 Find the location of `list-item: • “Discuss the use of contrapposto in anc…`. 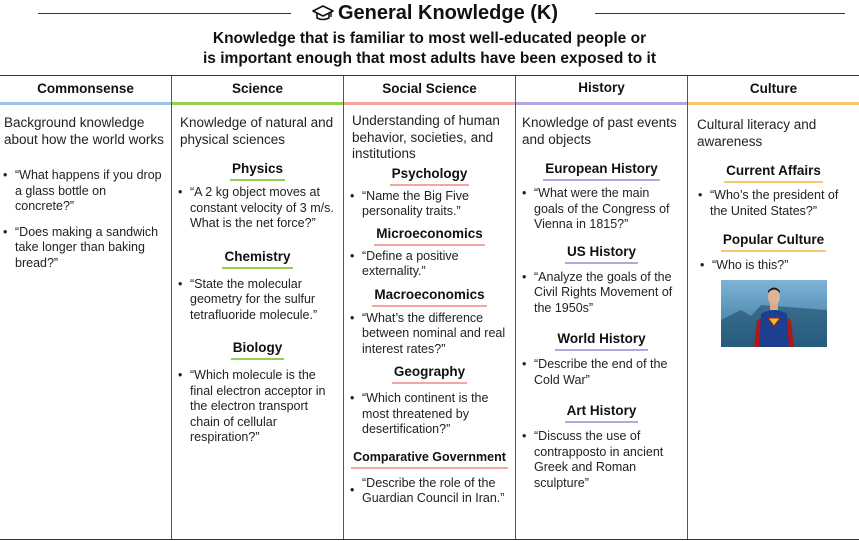

list-item: • “Discuss the use of contrapposto in anc… is located at coordinates (593, 459).